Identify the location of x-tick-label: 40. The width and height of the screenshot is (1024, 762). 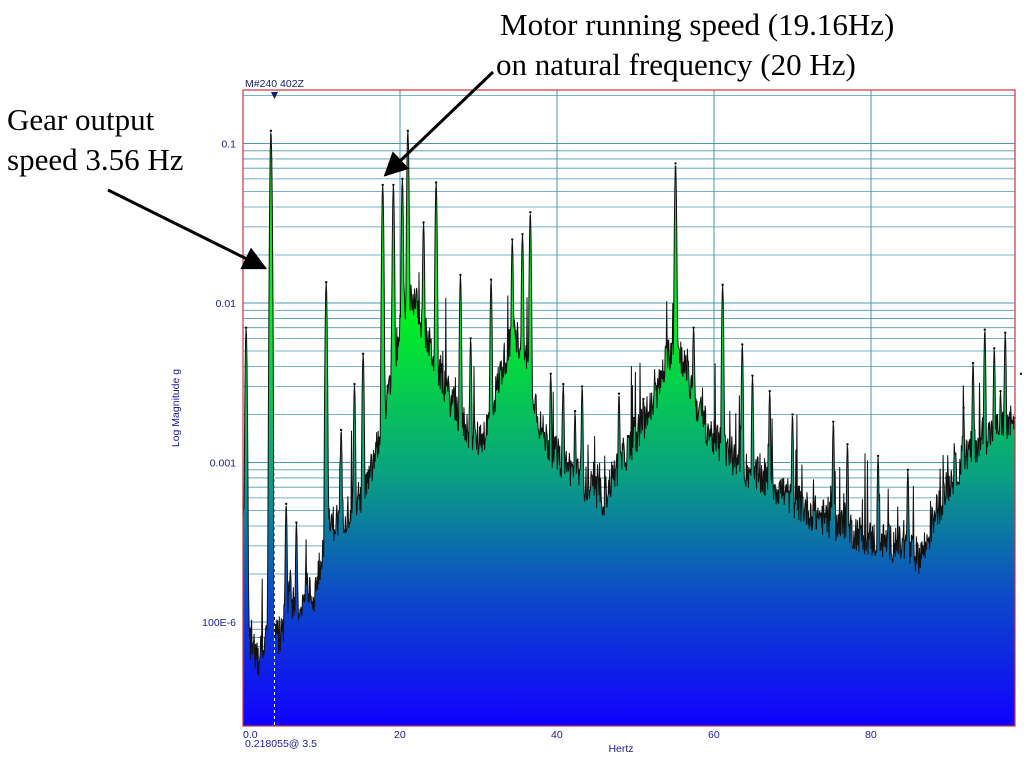
(557, 735).